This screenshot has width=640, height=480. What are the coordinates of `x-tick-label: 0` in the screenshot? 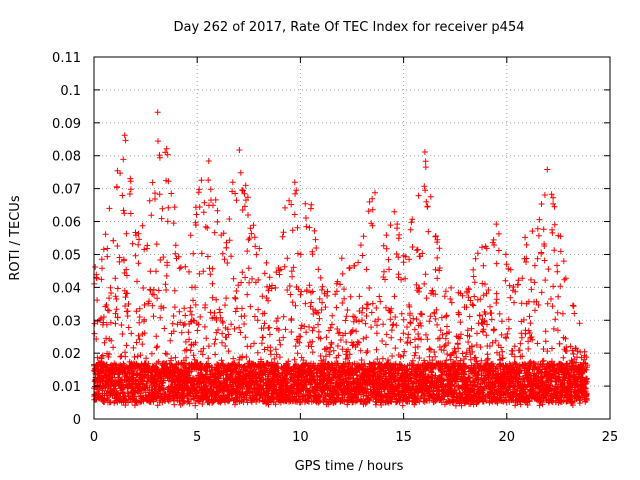 It's located at (94, 437).